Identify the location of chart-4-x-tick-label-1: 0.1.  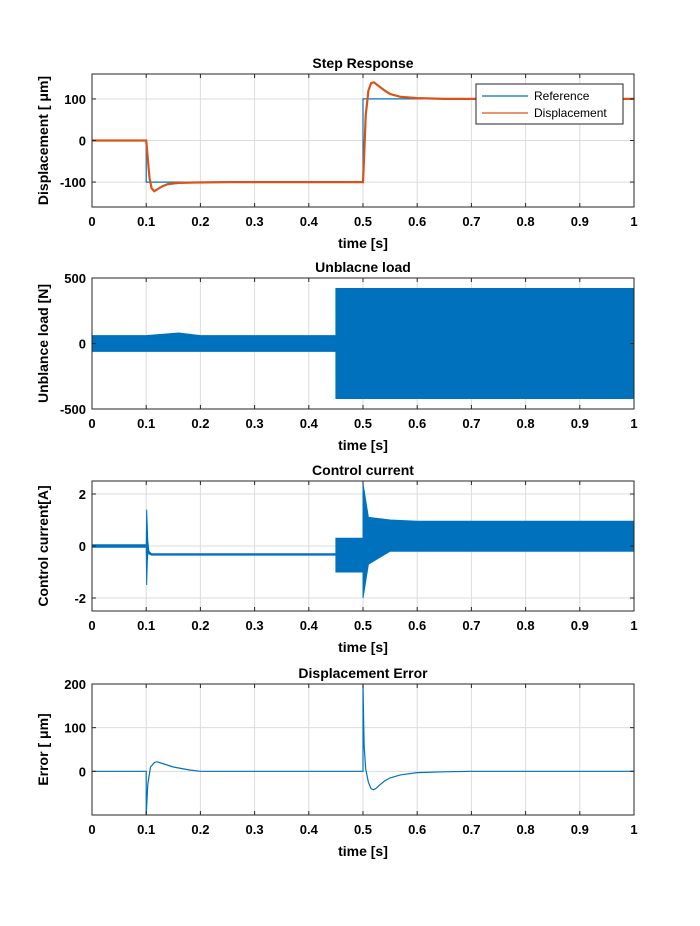
(146, 829).